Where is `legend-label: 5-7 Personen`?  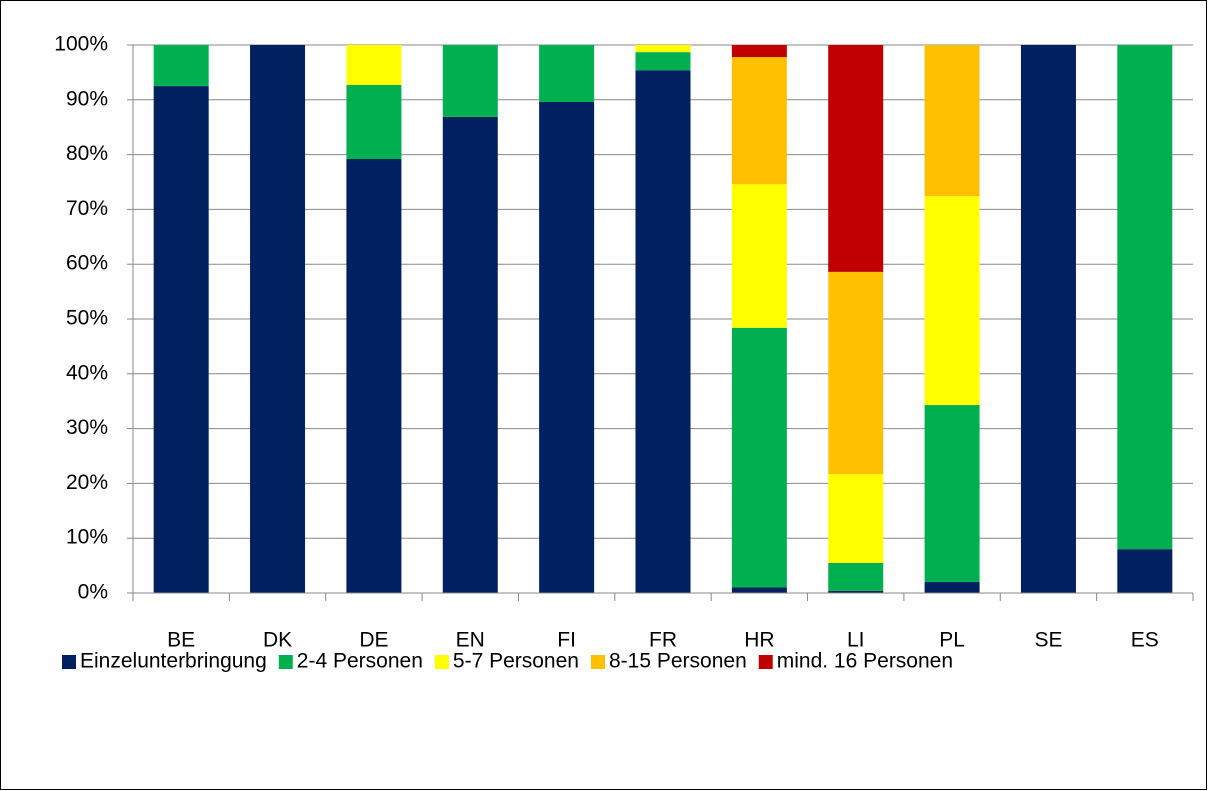 legend-label: 5-7 Personen is located at coordinates (516, 661).